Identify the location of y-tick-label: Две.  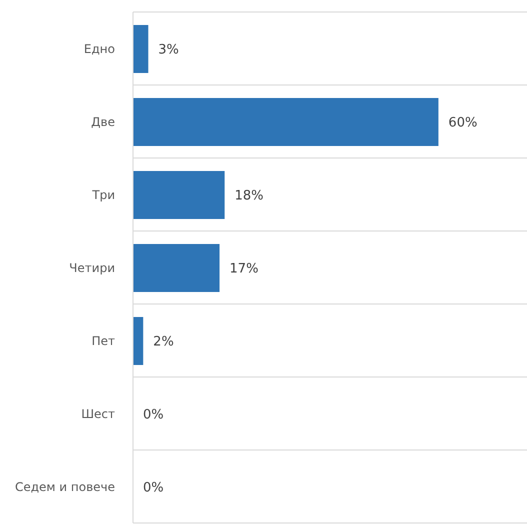
(103, 121).